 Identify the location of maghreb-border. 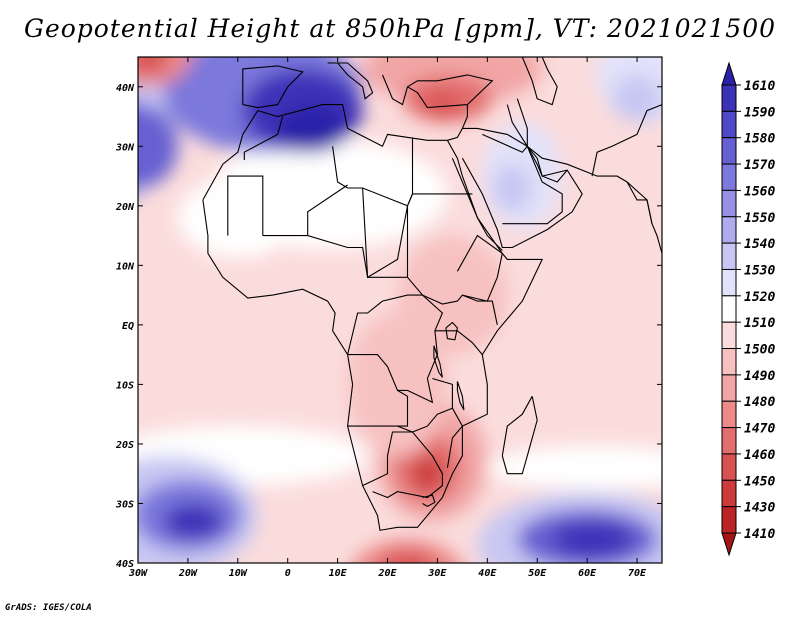
(263, 138).